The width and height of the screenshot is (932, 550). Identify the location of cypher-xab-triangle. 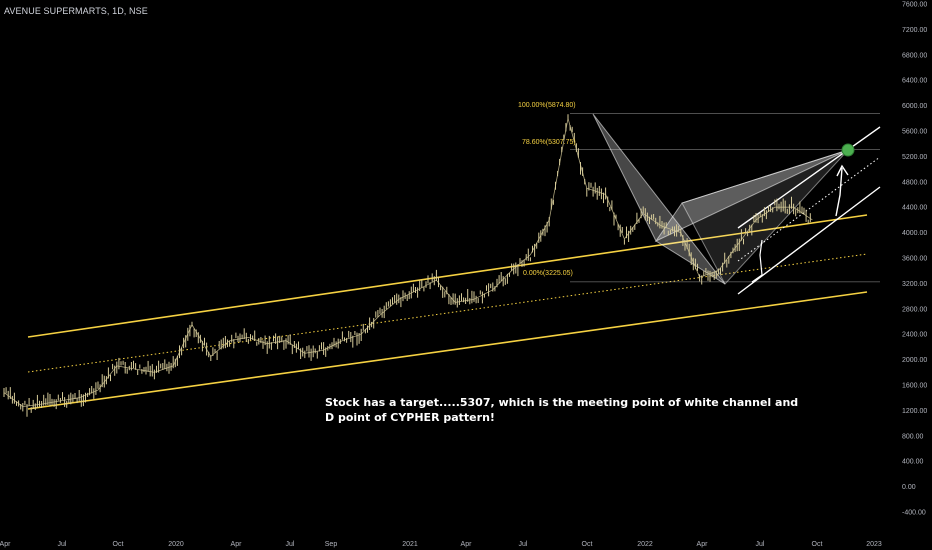
(659, 199).